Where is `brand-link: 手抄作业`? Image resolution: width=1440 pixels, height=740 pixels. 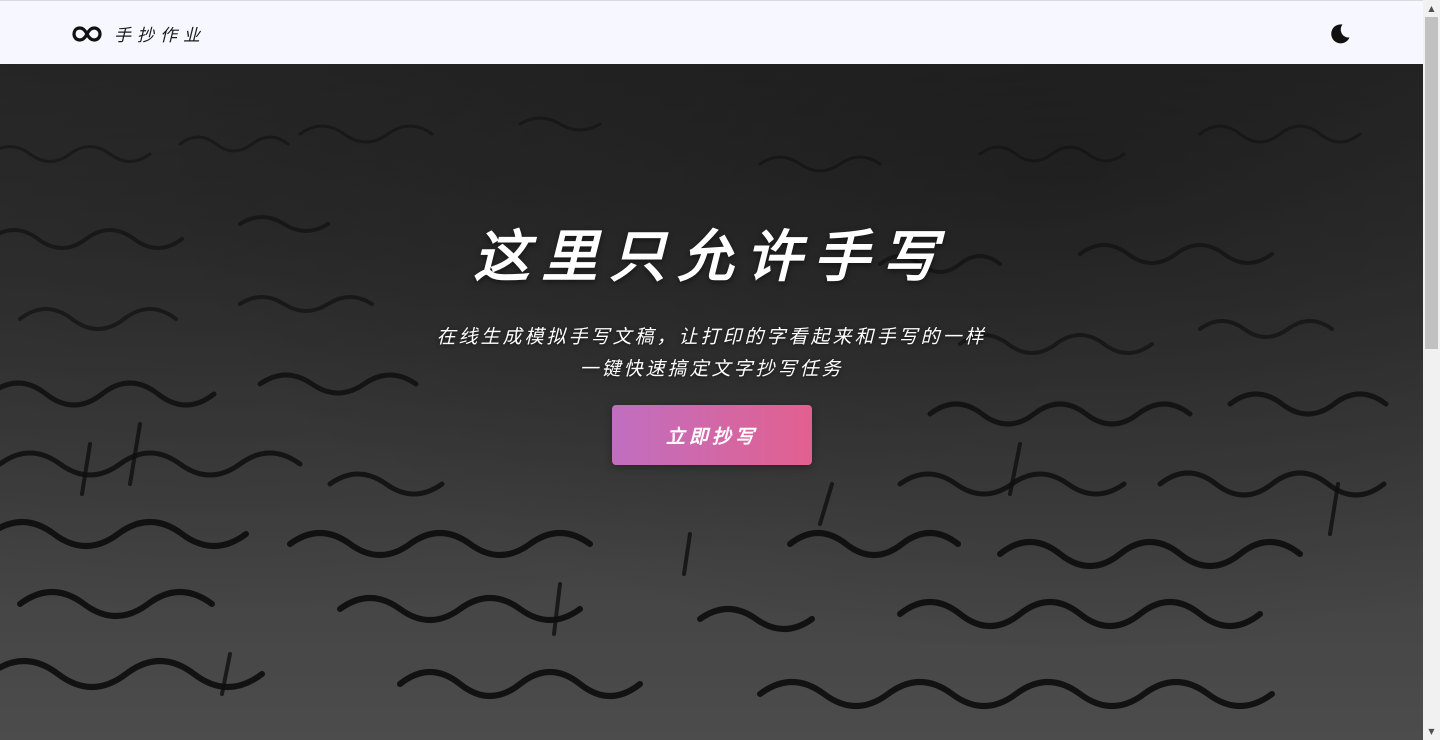
brand-link: 手抄作业 is located at coordinates (139, 33).